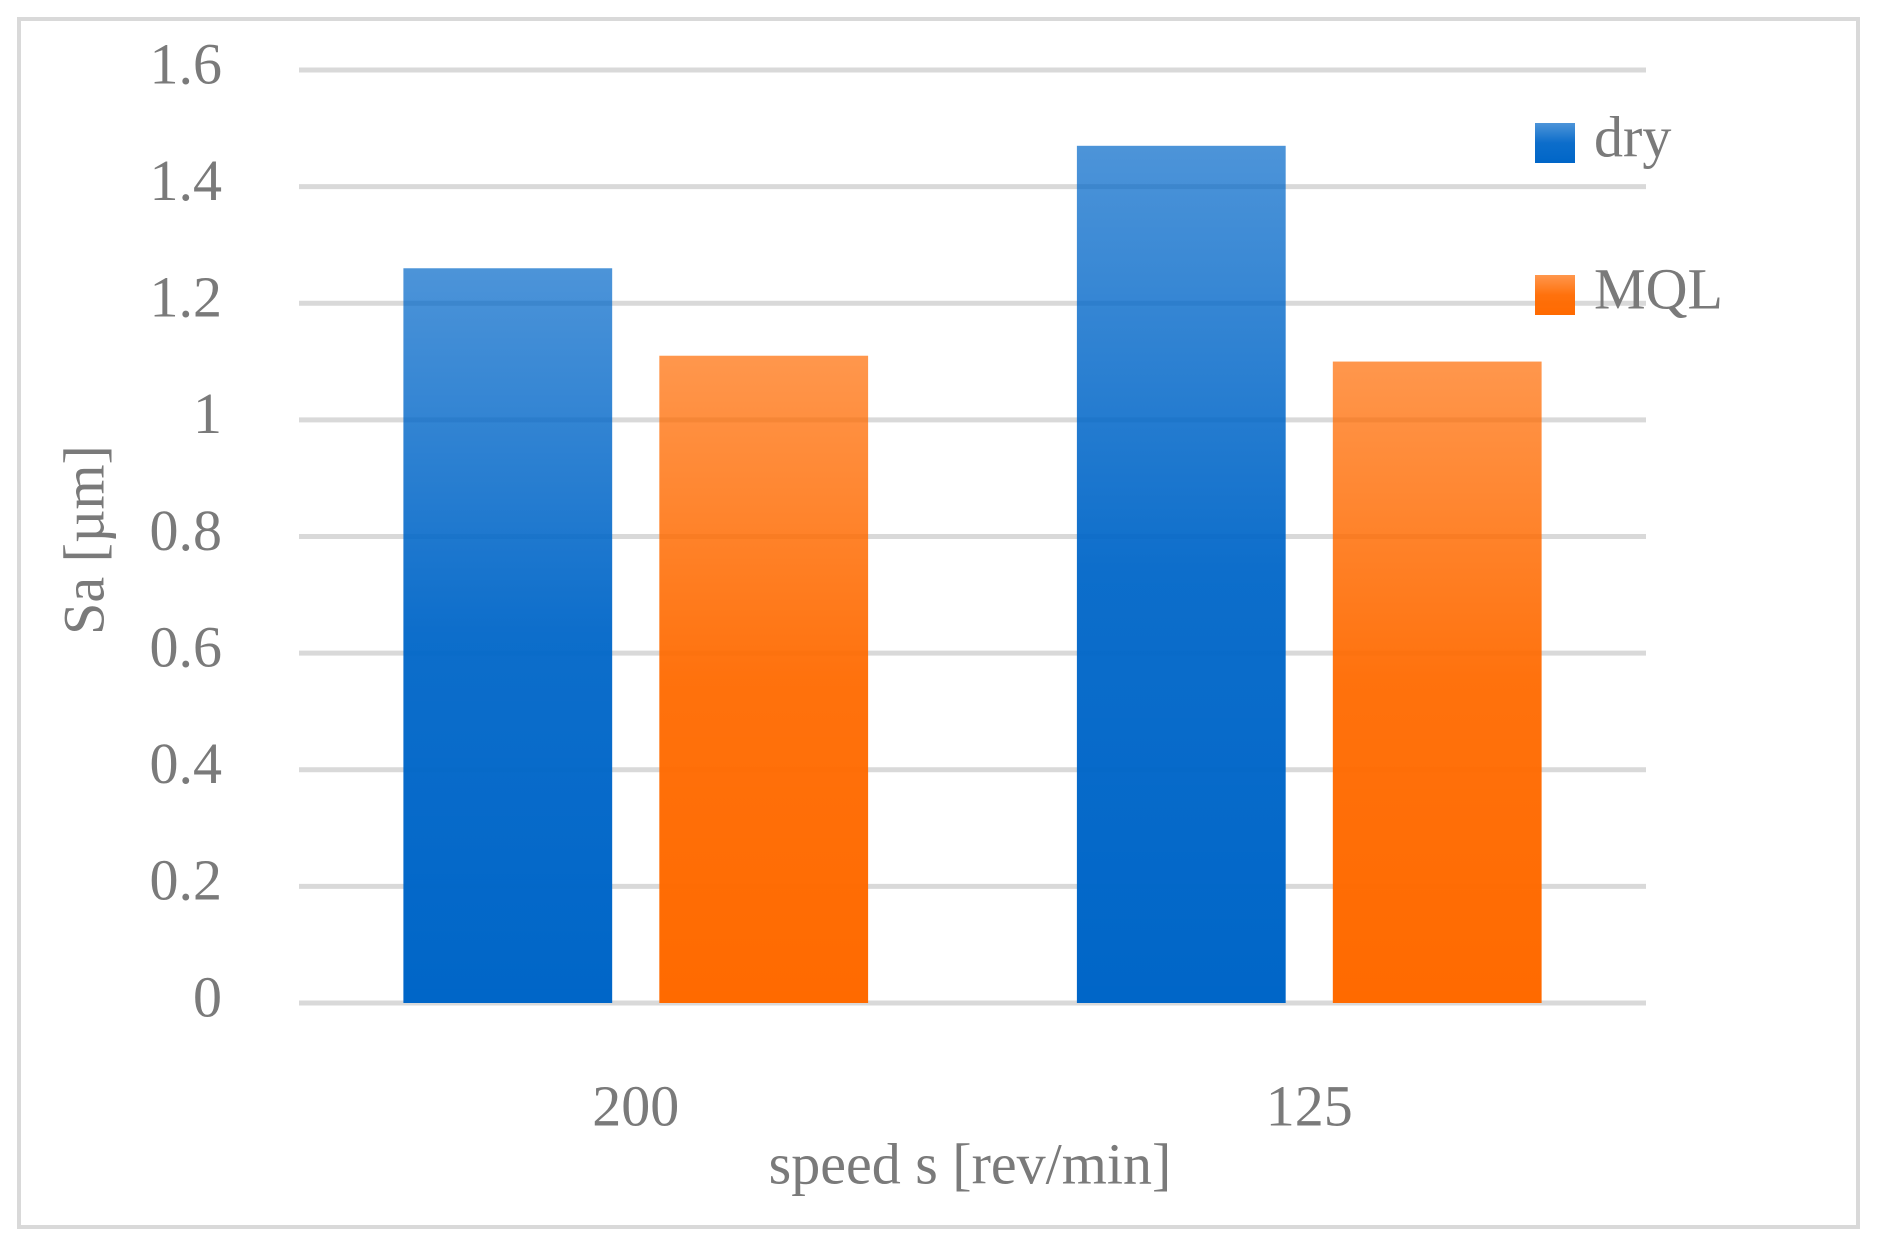  What do you see at coordinates (186, 530) in the screenshot?
I see `y-tick-label: 0.8` at bounding box center [186, 530].